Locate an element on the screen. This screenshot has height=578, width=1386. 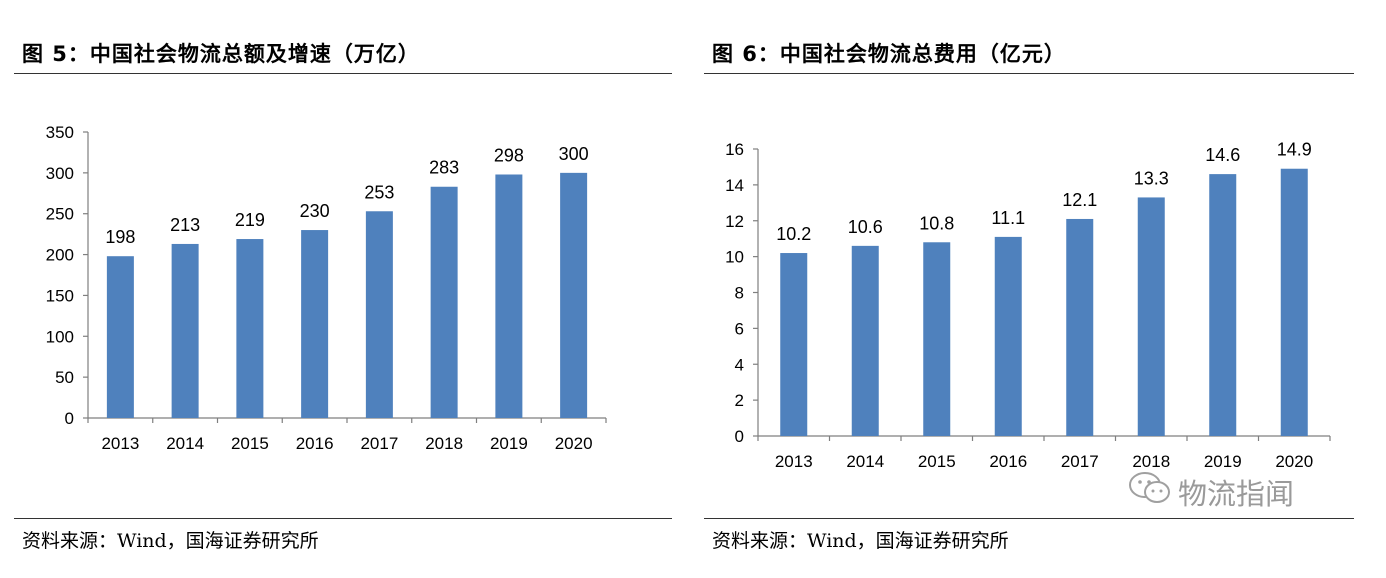
data-label: 13.3 is located at coordinates (1151, 178).